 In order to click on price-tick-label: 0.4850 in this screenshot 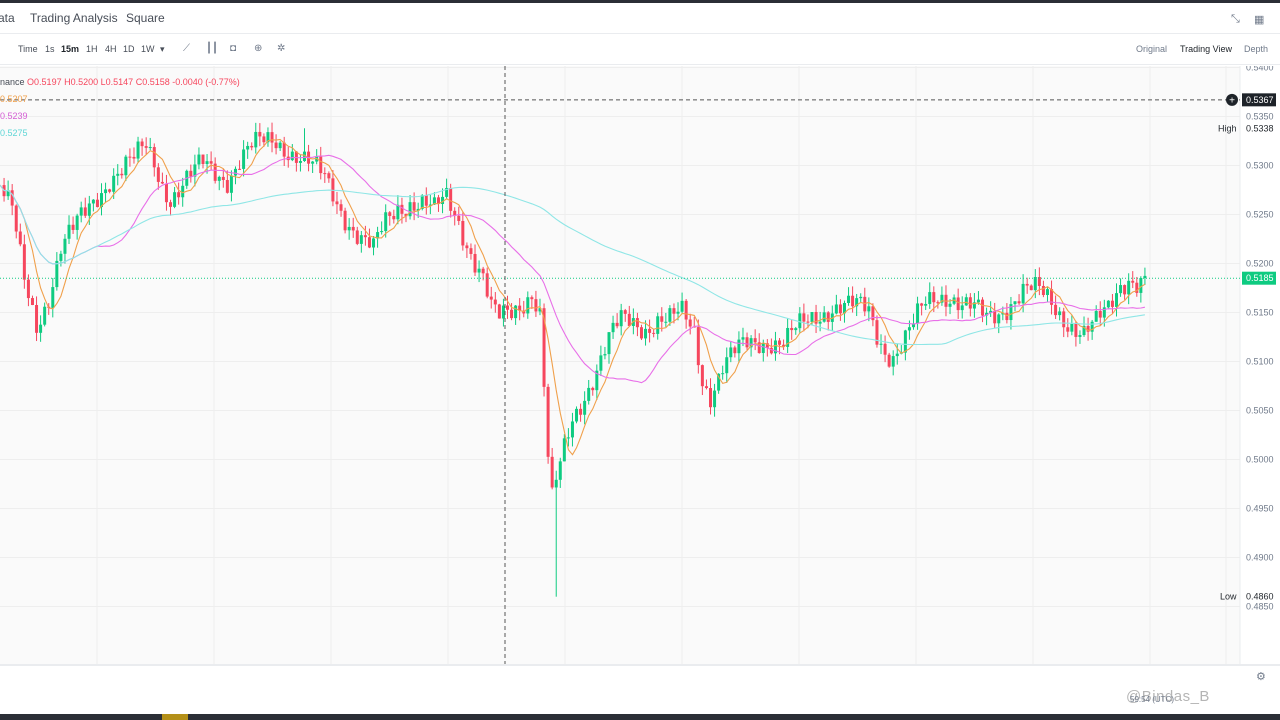, I will do `click(1260, 607)`.